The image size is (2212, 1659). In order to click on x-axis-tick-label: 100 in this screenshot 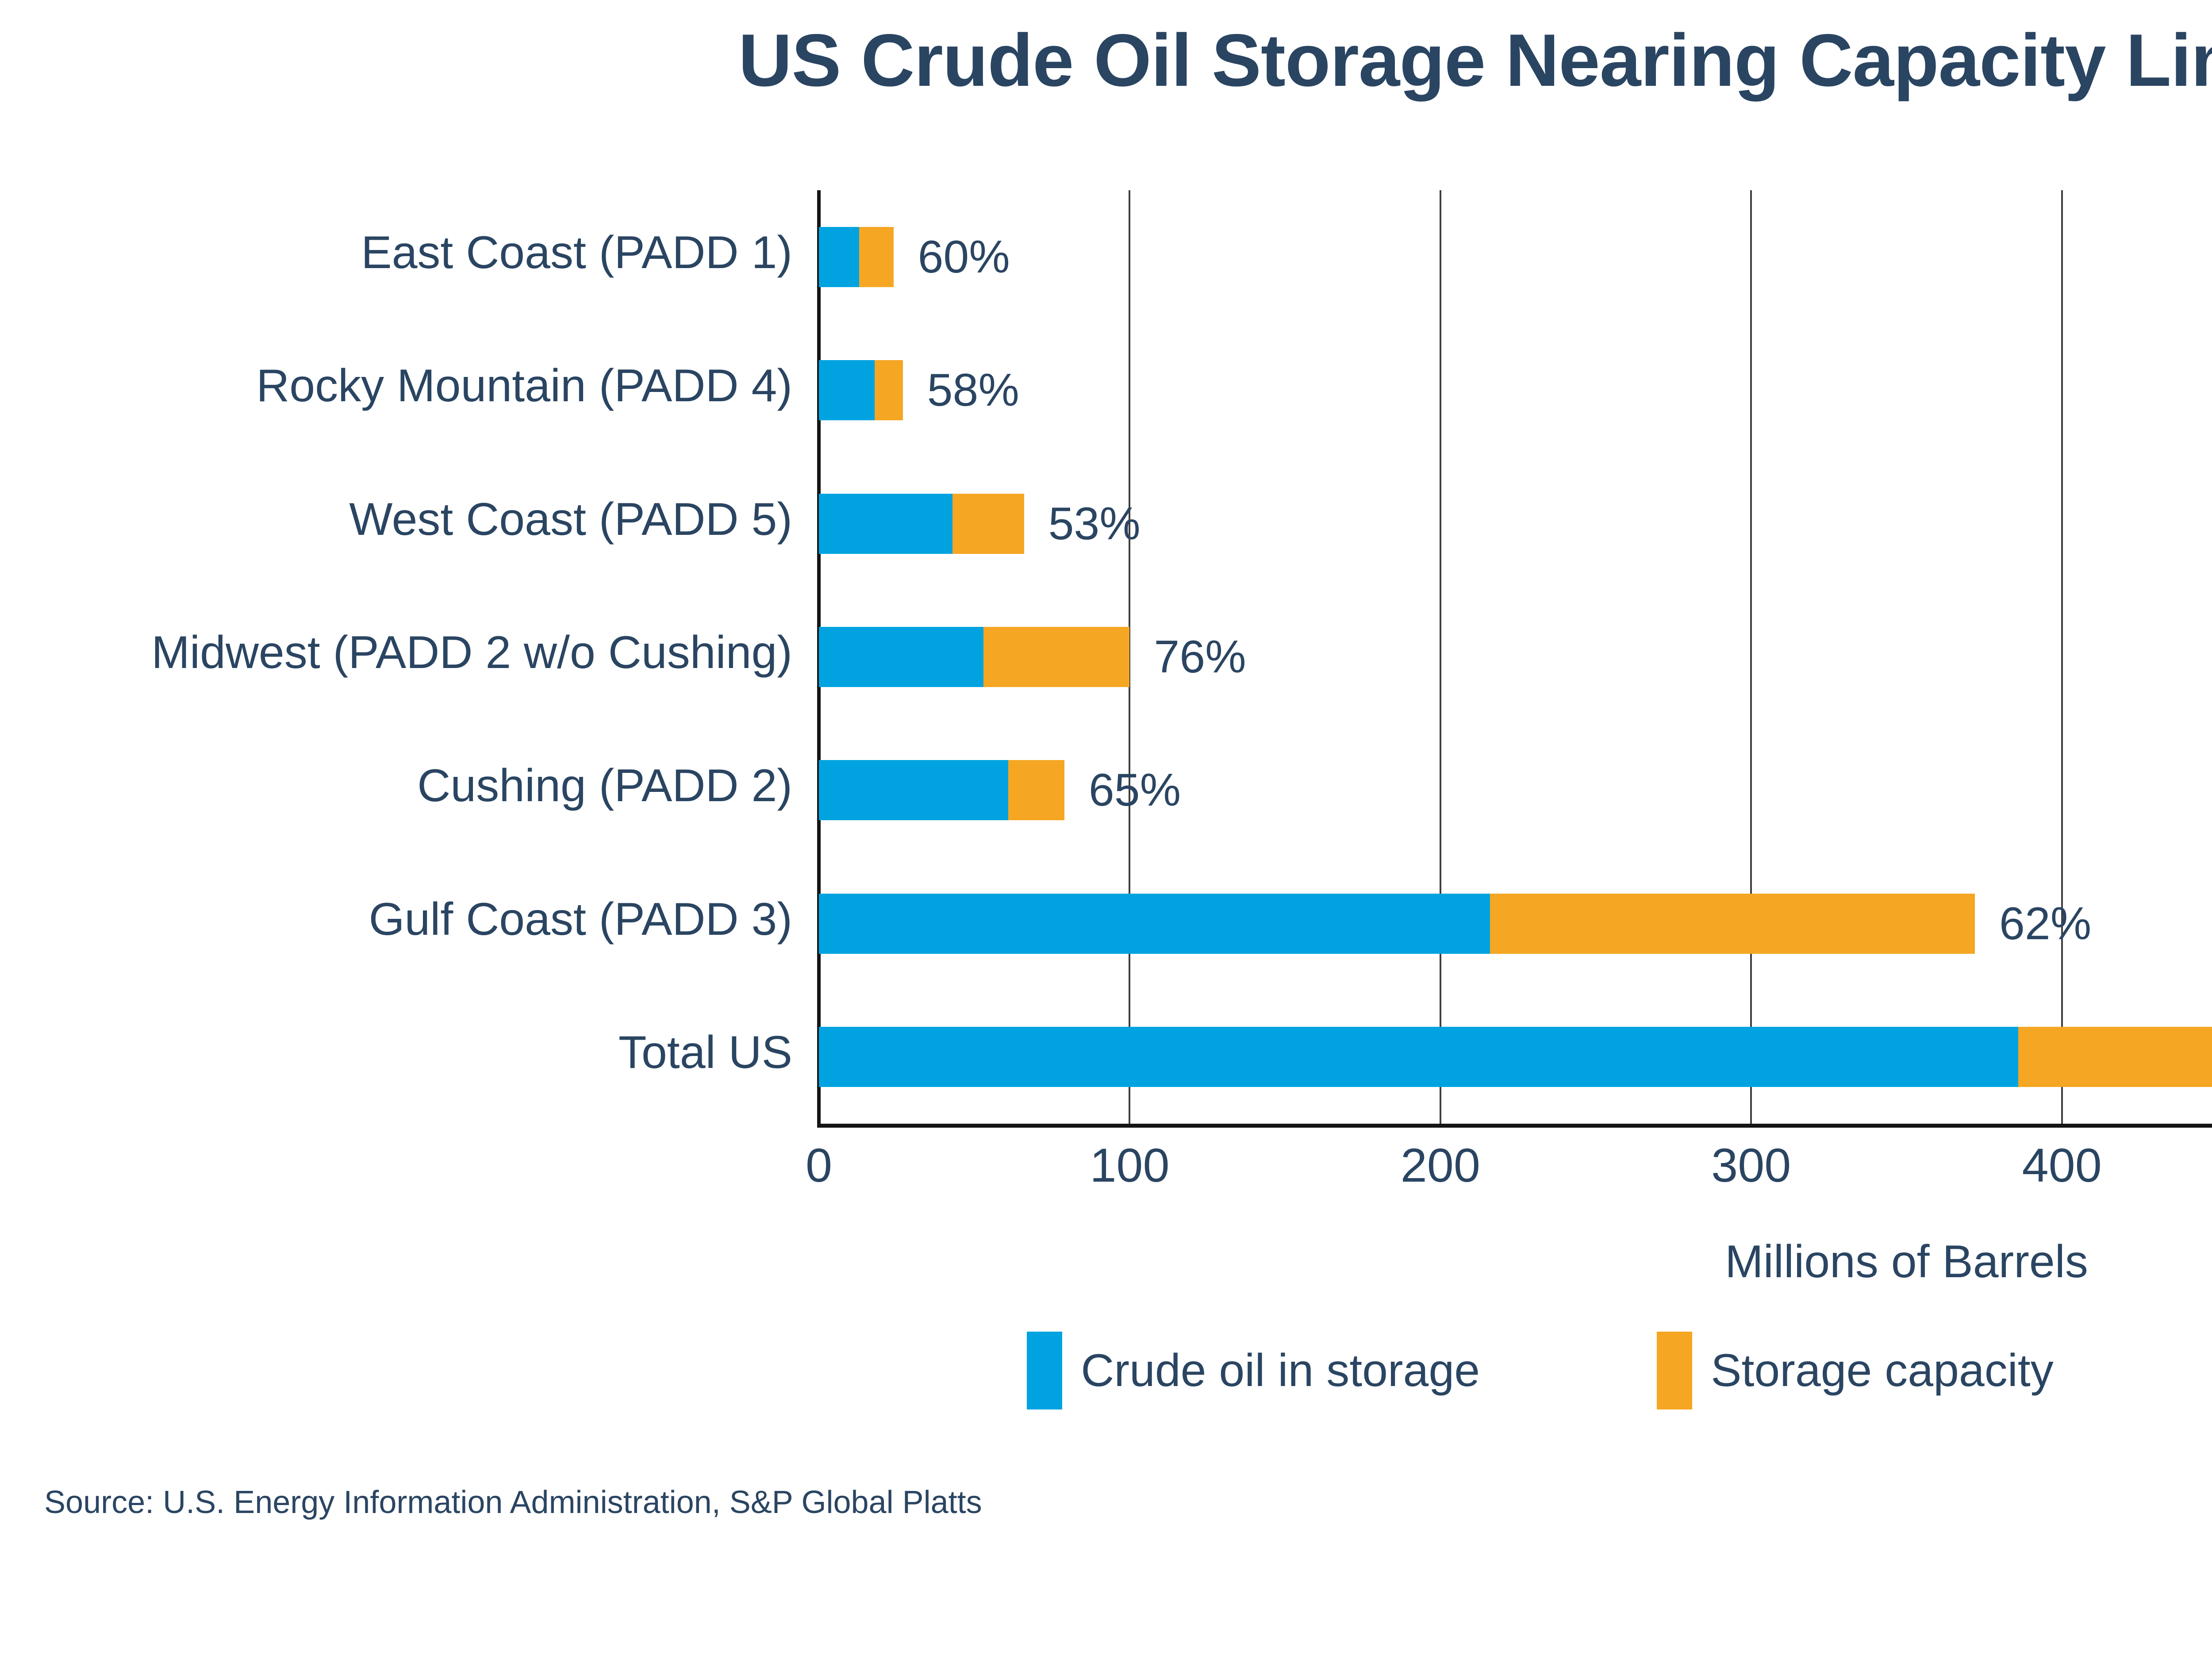, I will do `click(1130, 1165)`.